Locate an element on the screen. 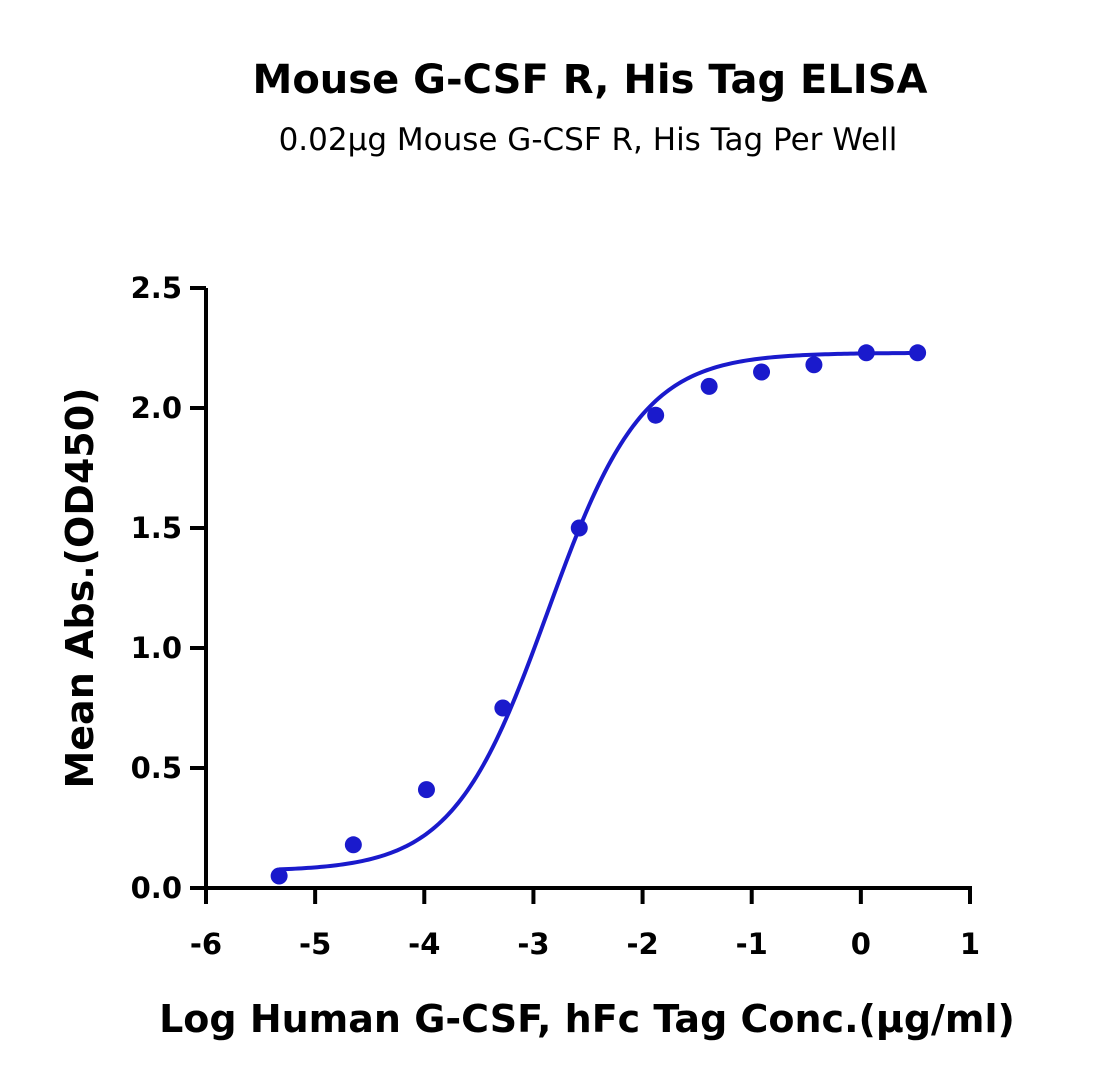 This screenshot has height=1087, width=1102. y-tick-label: 1.5 is located at coordinates (156, 528).